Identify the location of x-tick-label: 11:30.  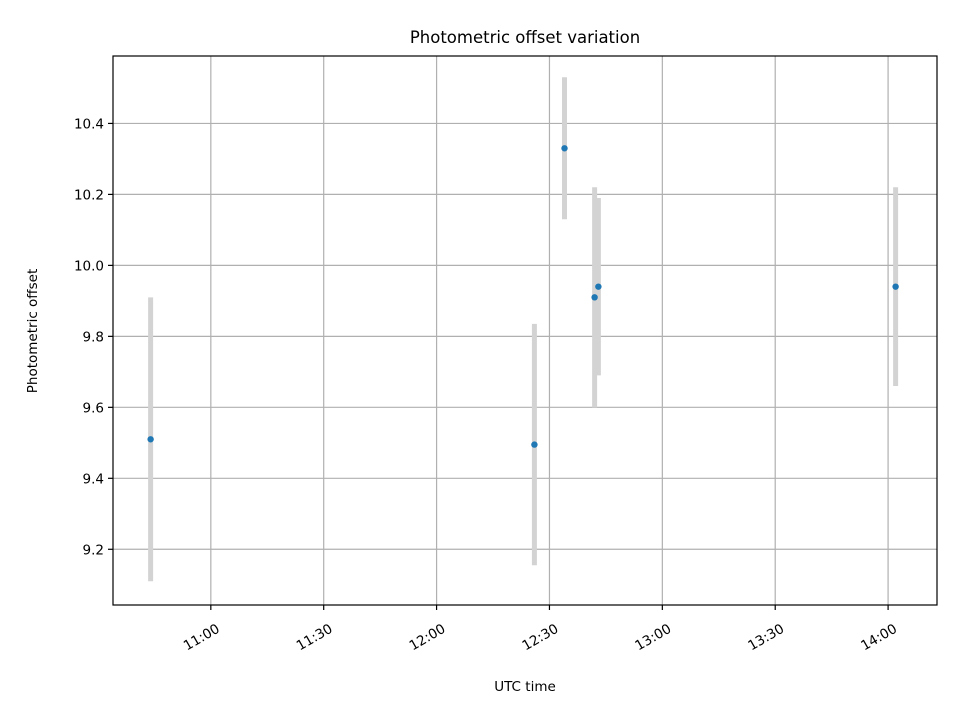
(315, 637).